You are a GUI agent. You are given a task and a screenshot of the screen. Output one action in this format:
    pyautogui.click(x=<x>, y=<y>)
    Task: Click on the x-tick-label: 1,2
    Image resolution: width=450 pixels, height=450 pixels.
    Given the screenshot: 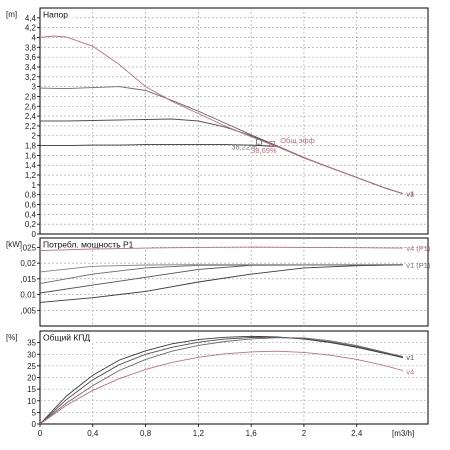 What is the action you would take?
    pyautogui.click(x=199, y=433)
    